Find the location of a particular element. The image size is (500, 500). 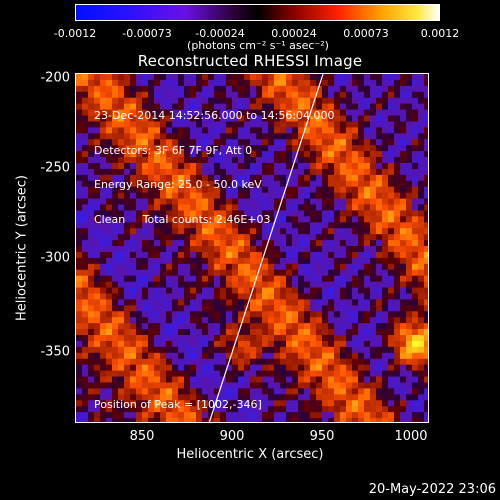

energy-range: Energy Range: 25.0 - 50.0 keV is located at coordinates (178, 184).